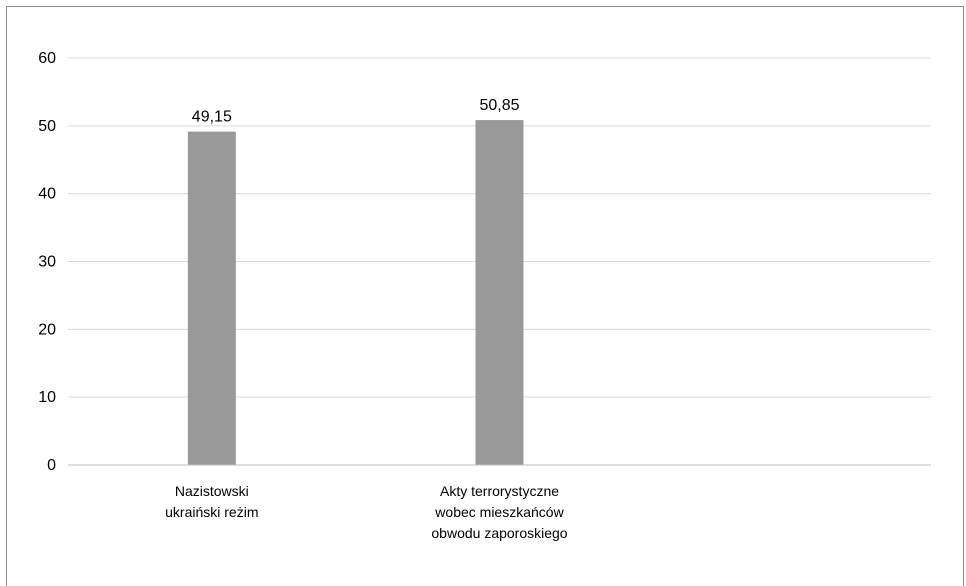 This screenshot has width=966, height=586. I want to click on data-label: 50,85, so click(499, 105).